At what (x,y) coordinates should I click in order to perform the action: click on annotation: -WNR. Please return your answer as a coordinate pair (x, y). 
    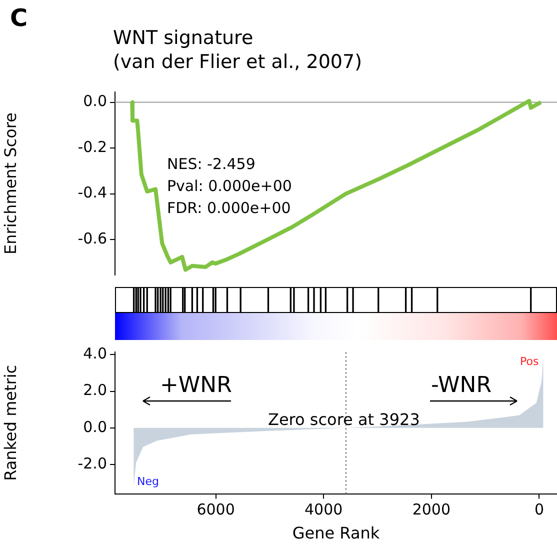
    Looking at the image, I should click on (461, 385).